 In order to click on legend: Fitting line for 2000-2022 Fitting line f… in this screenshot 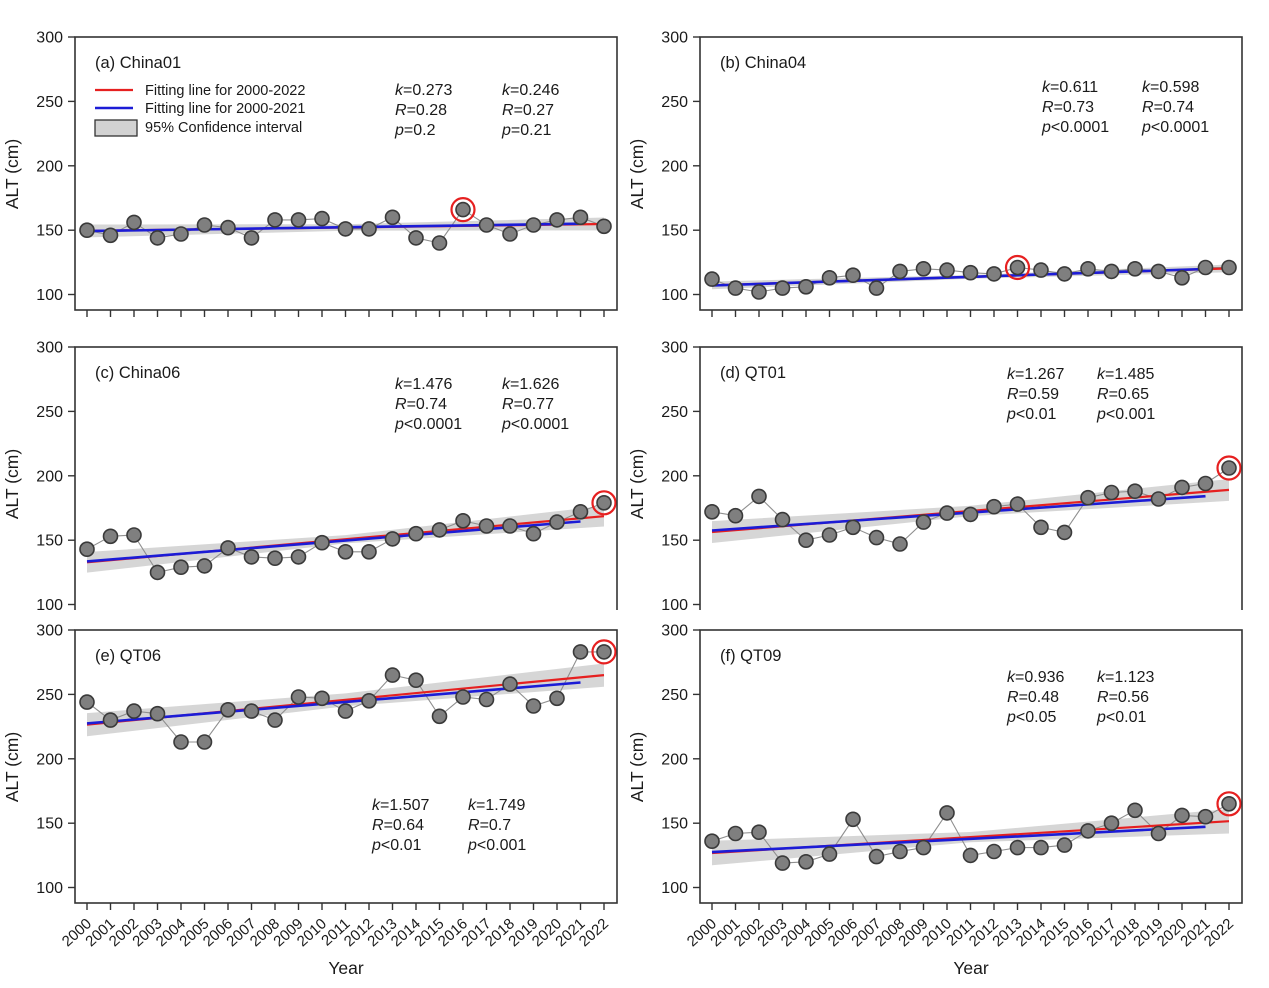, I will do `click(199, 110)`.